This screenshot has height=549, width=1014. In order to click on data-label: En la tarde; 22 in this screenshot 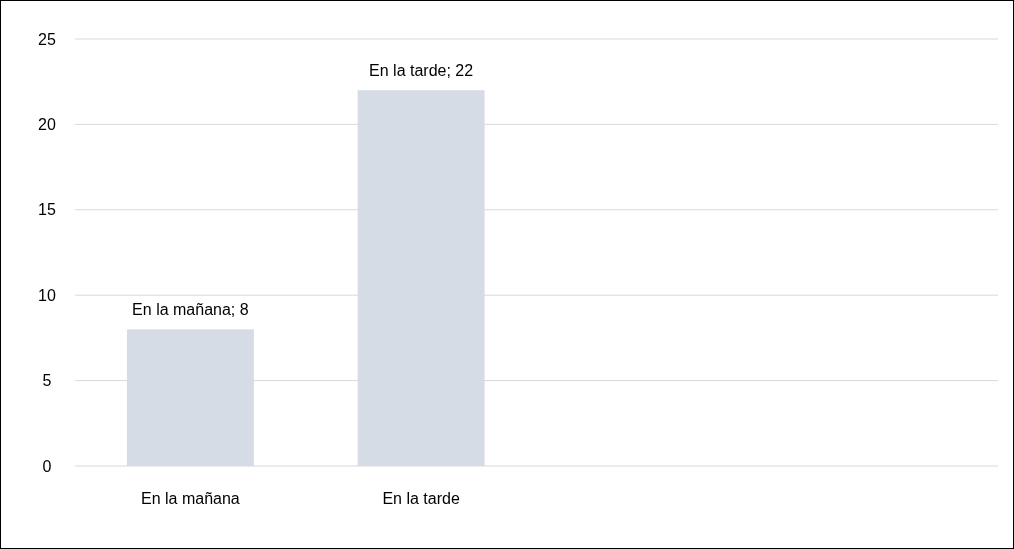, I will do `click(421, 71)`.